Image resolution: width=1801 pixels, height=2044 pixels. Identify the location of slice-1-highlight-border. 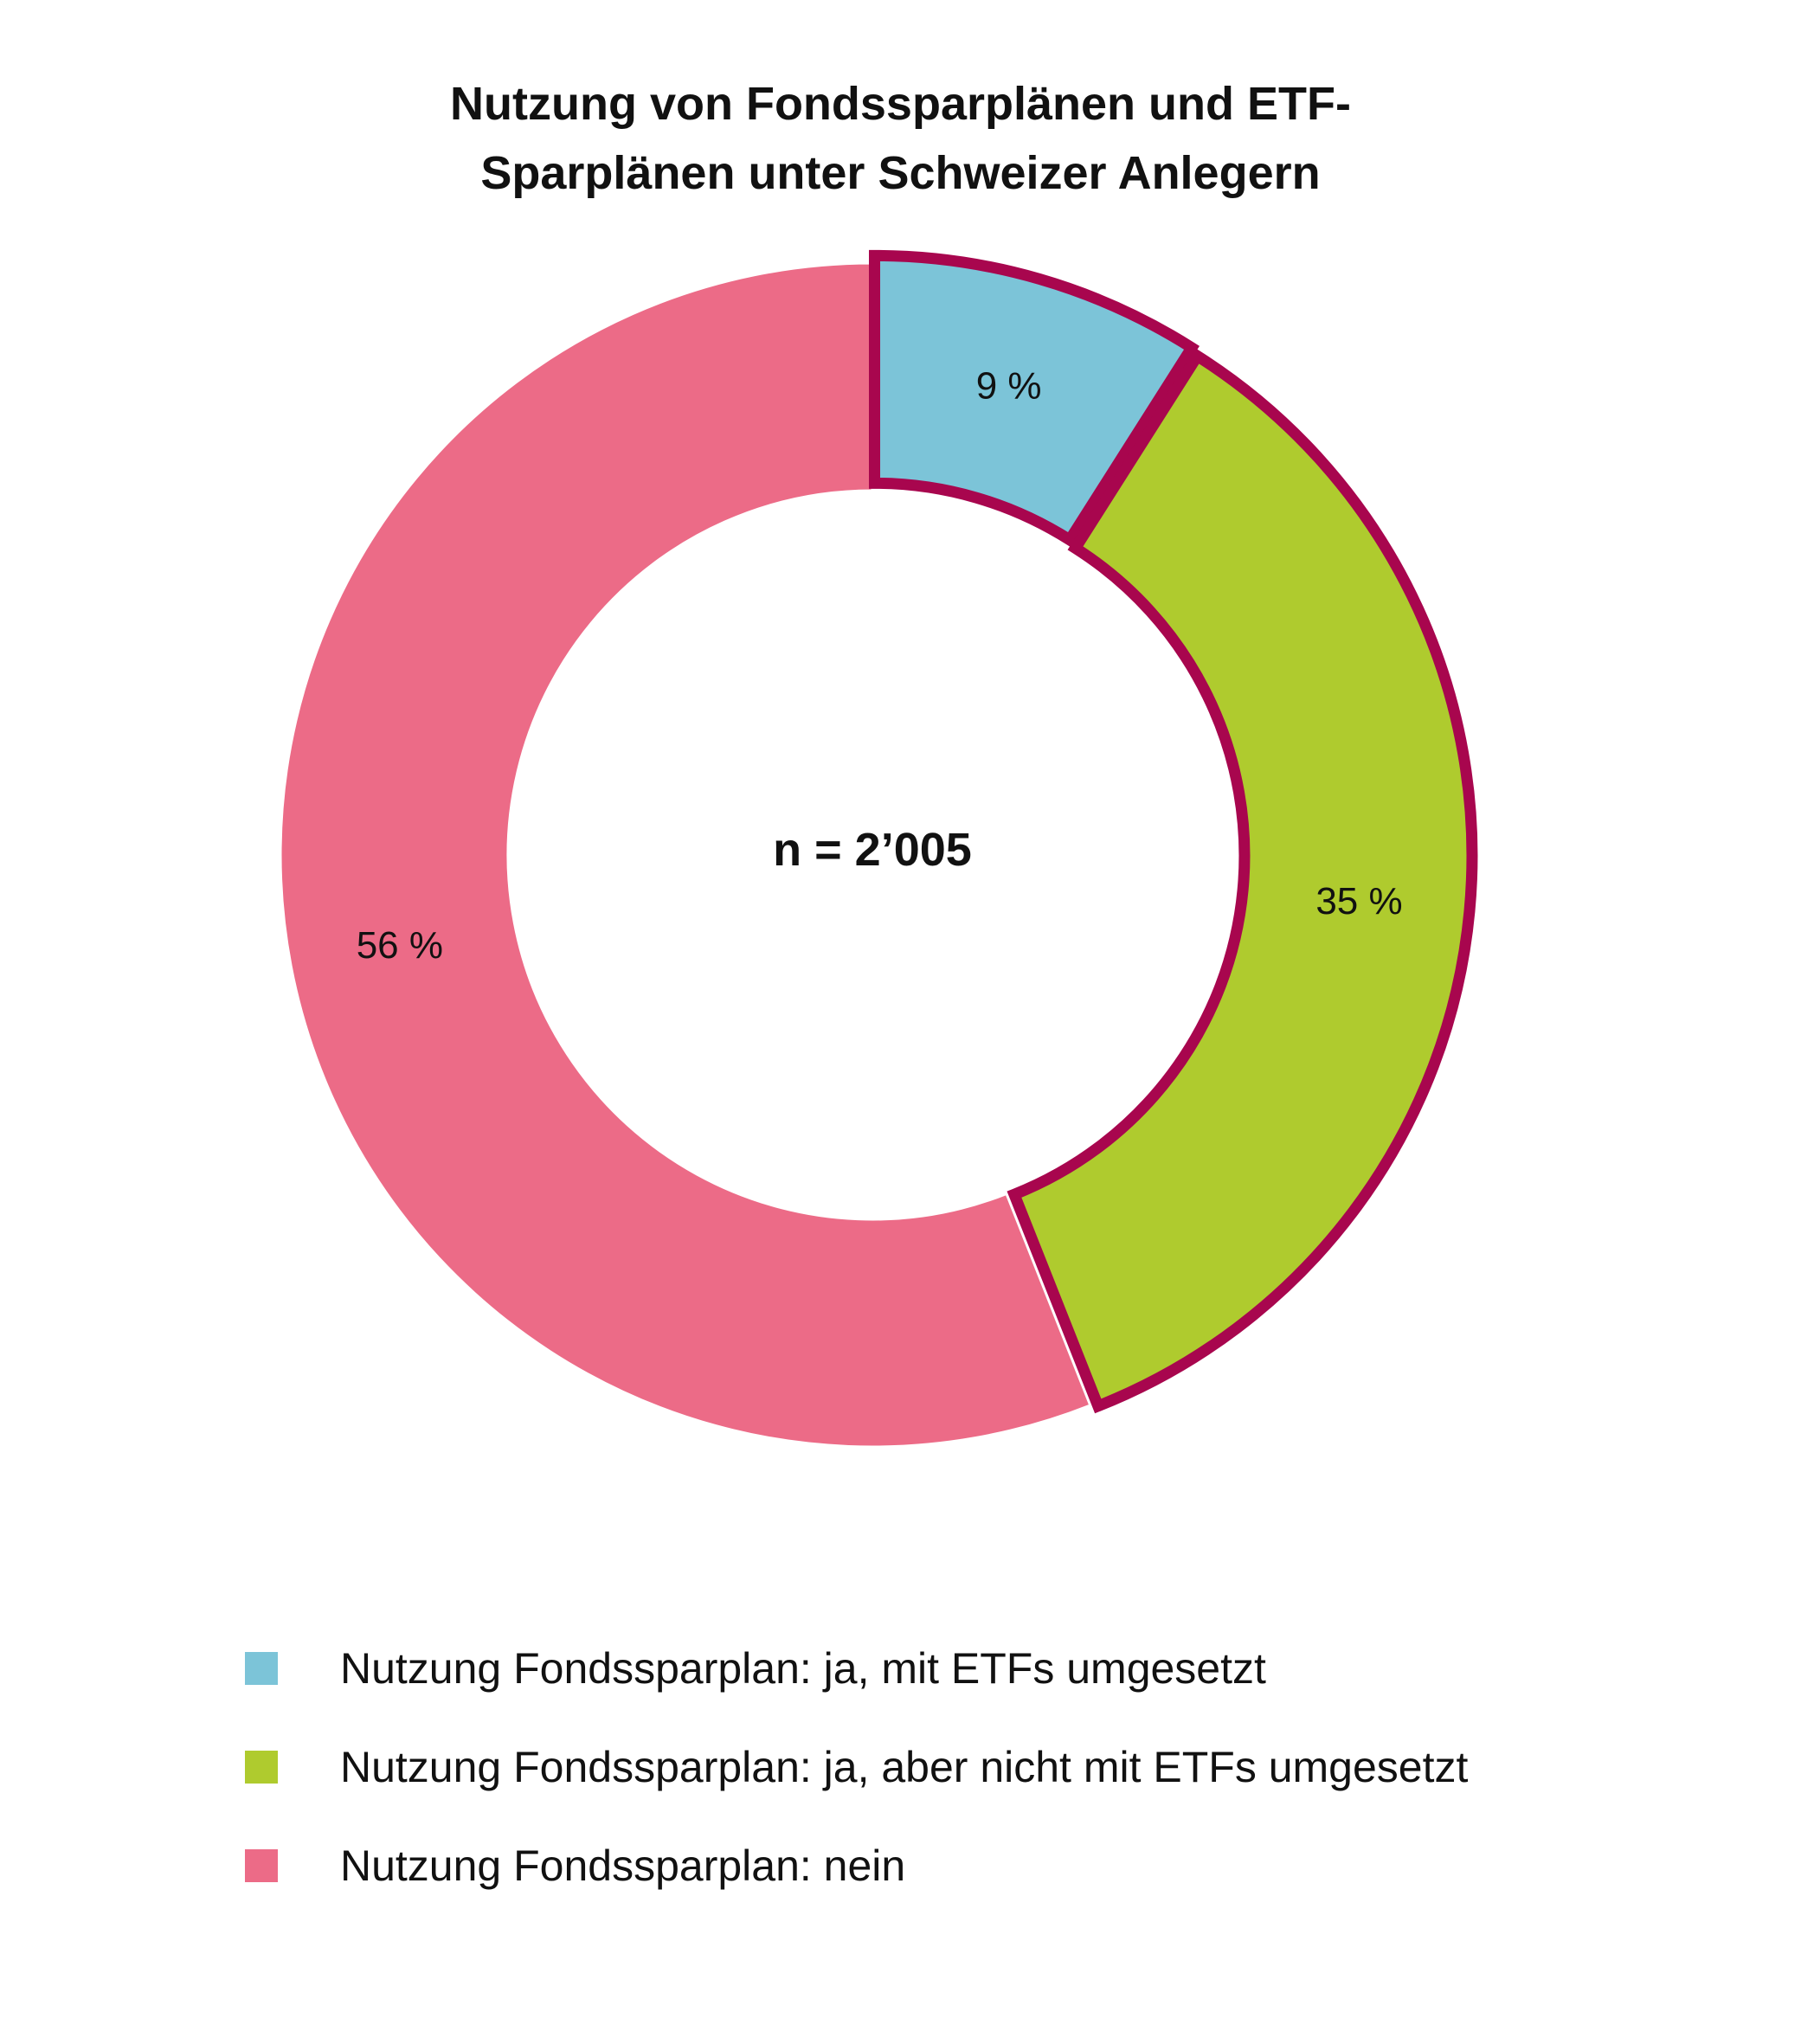
(1034, 399).